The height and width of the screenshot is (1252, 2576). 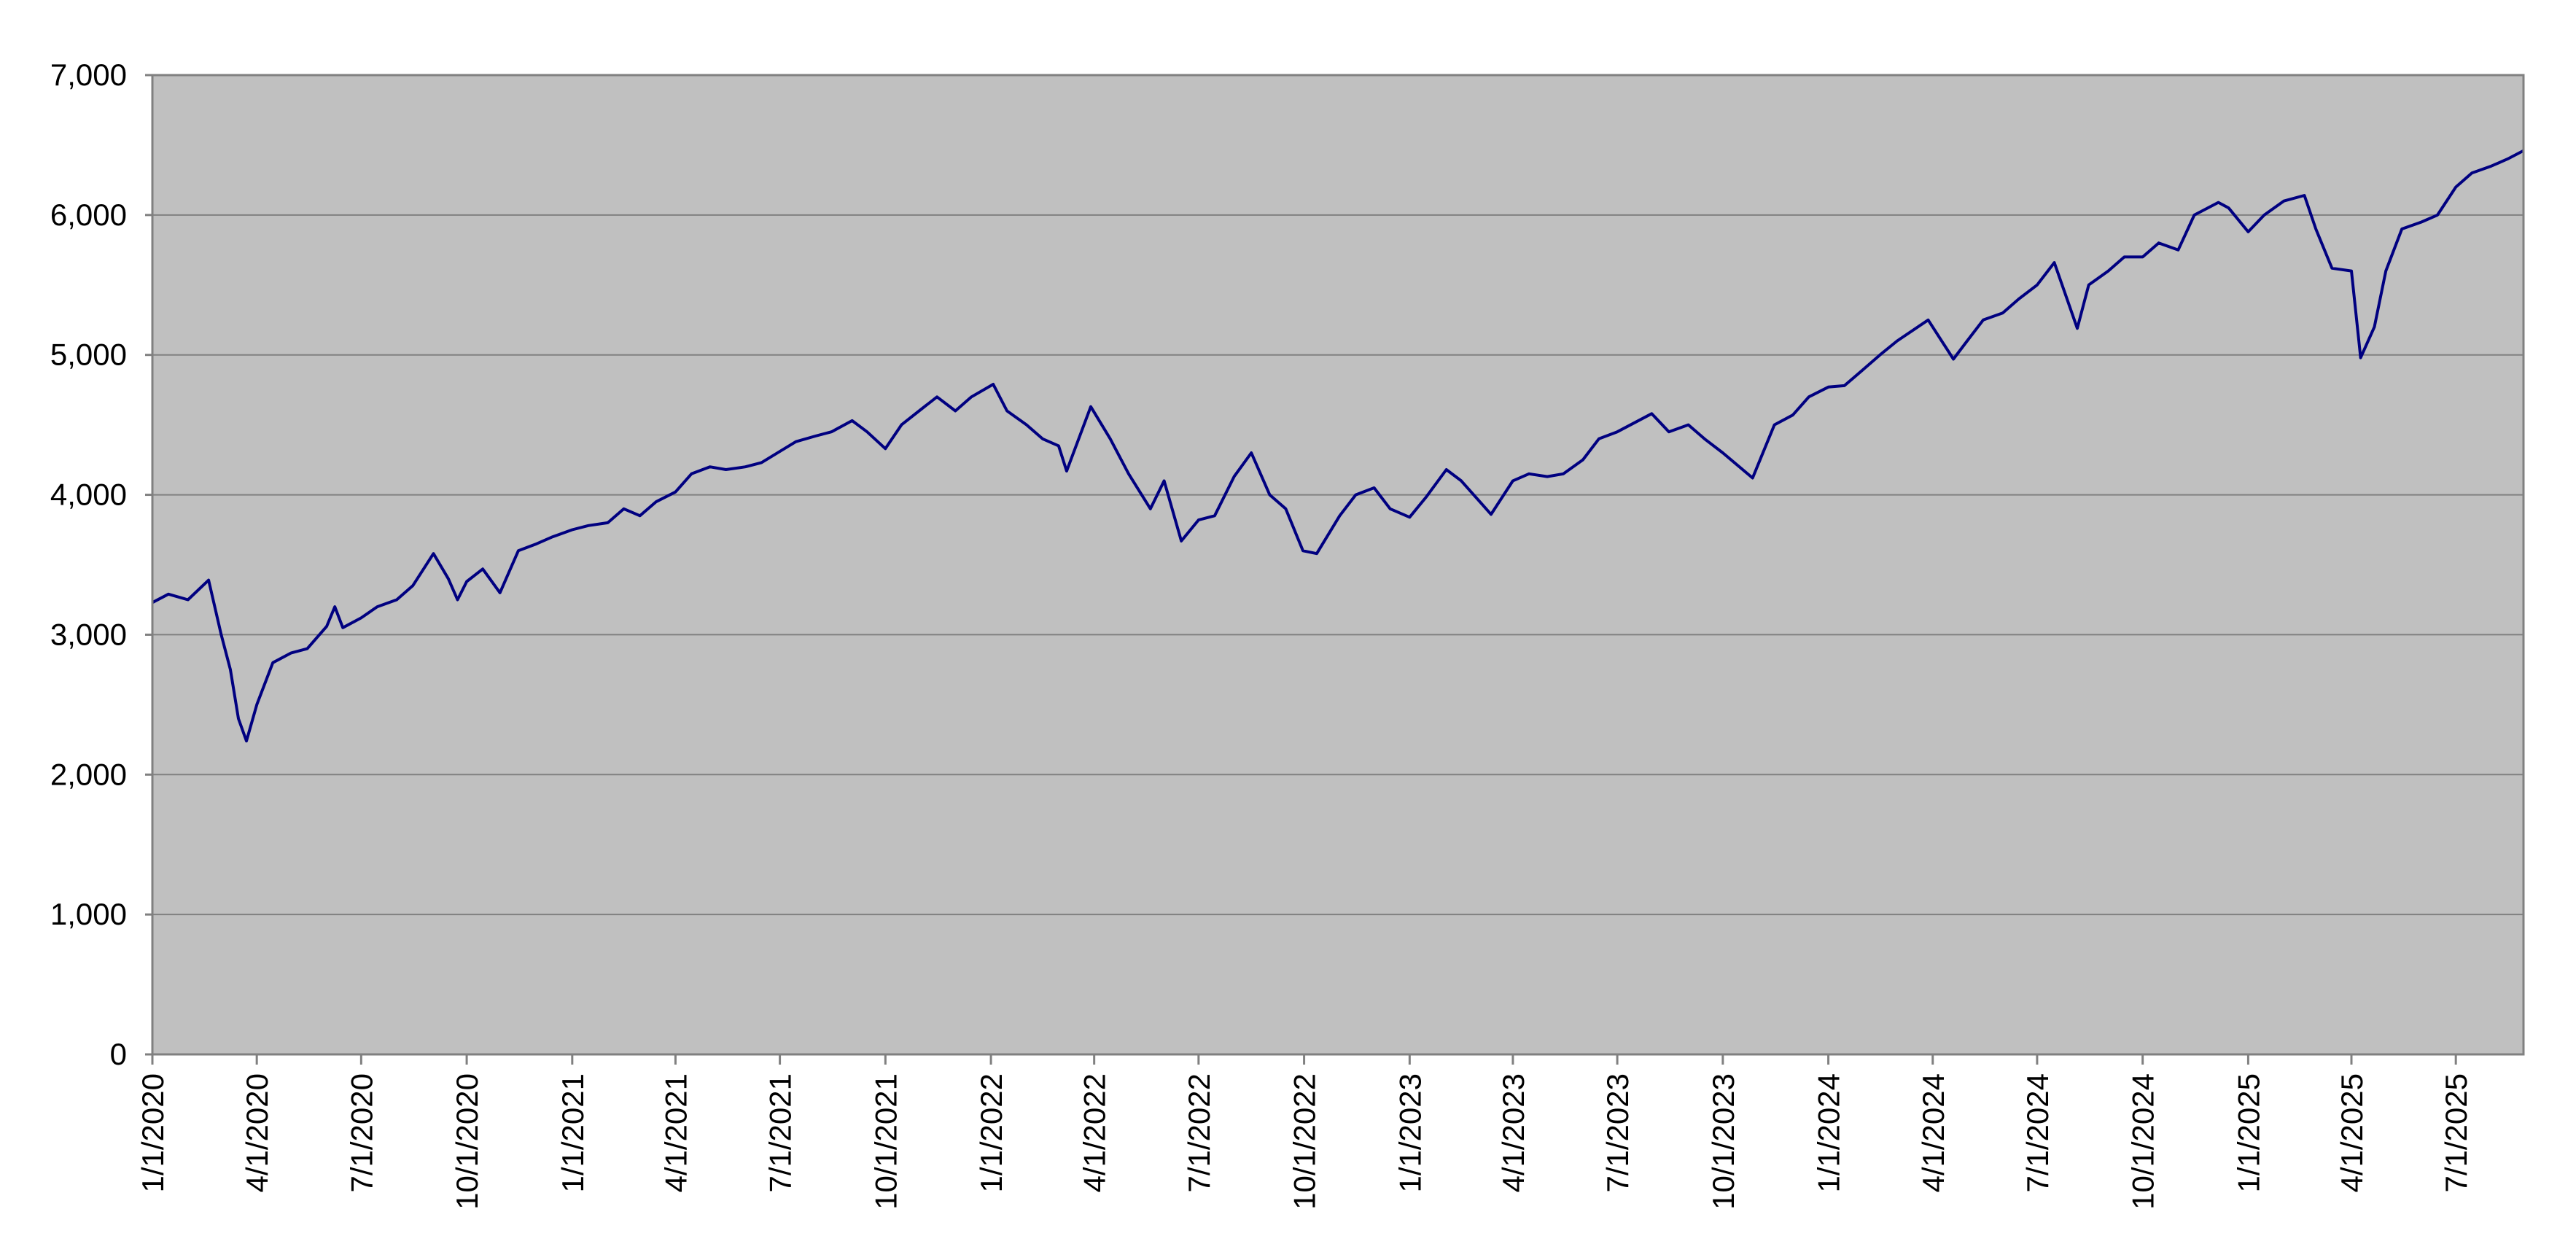 What do you see at coordinates (88, 634) in the screenshot?
I see `y-tick-label: 3,000` at bounding box center [88, 634].